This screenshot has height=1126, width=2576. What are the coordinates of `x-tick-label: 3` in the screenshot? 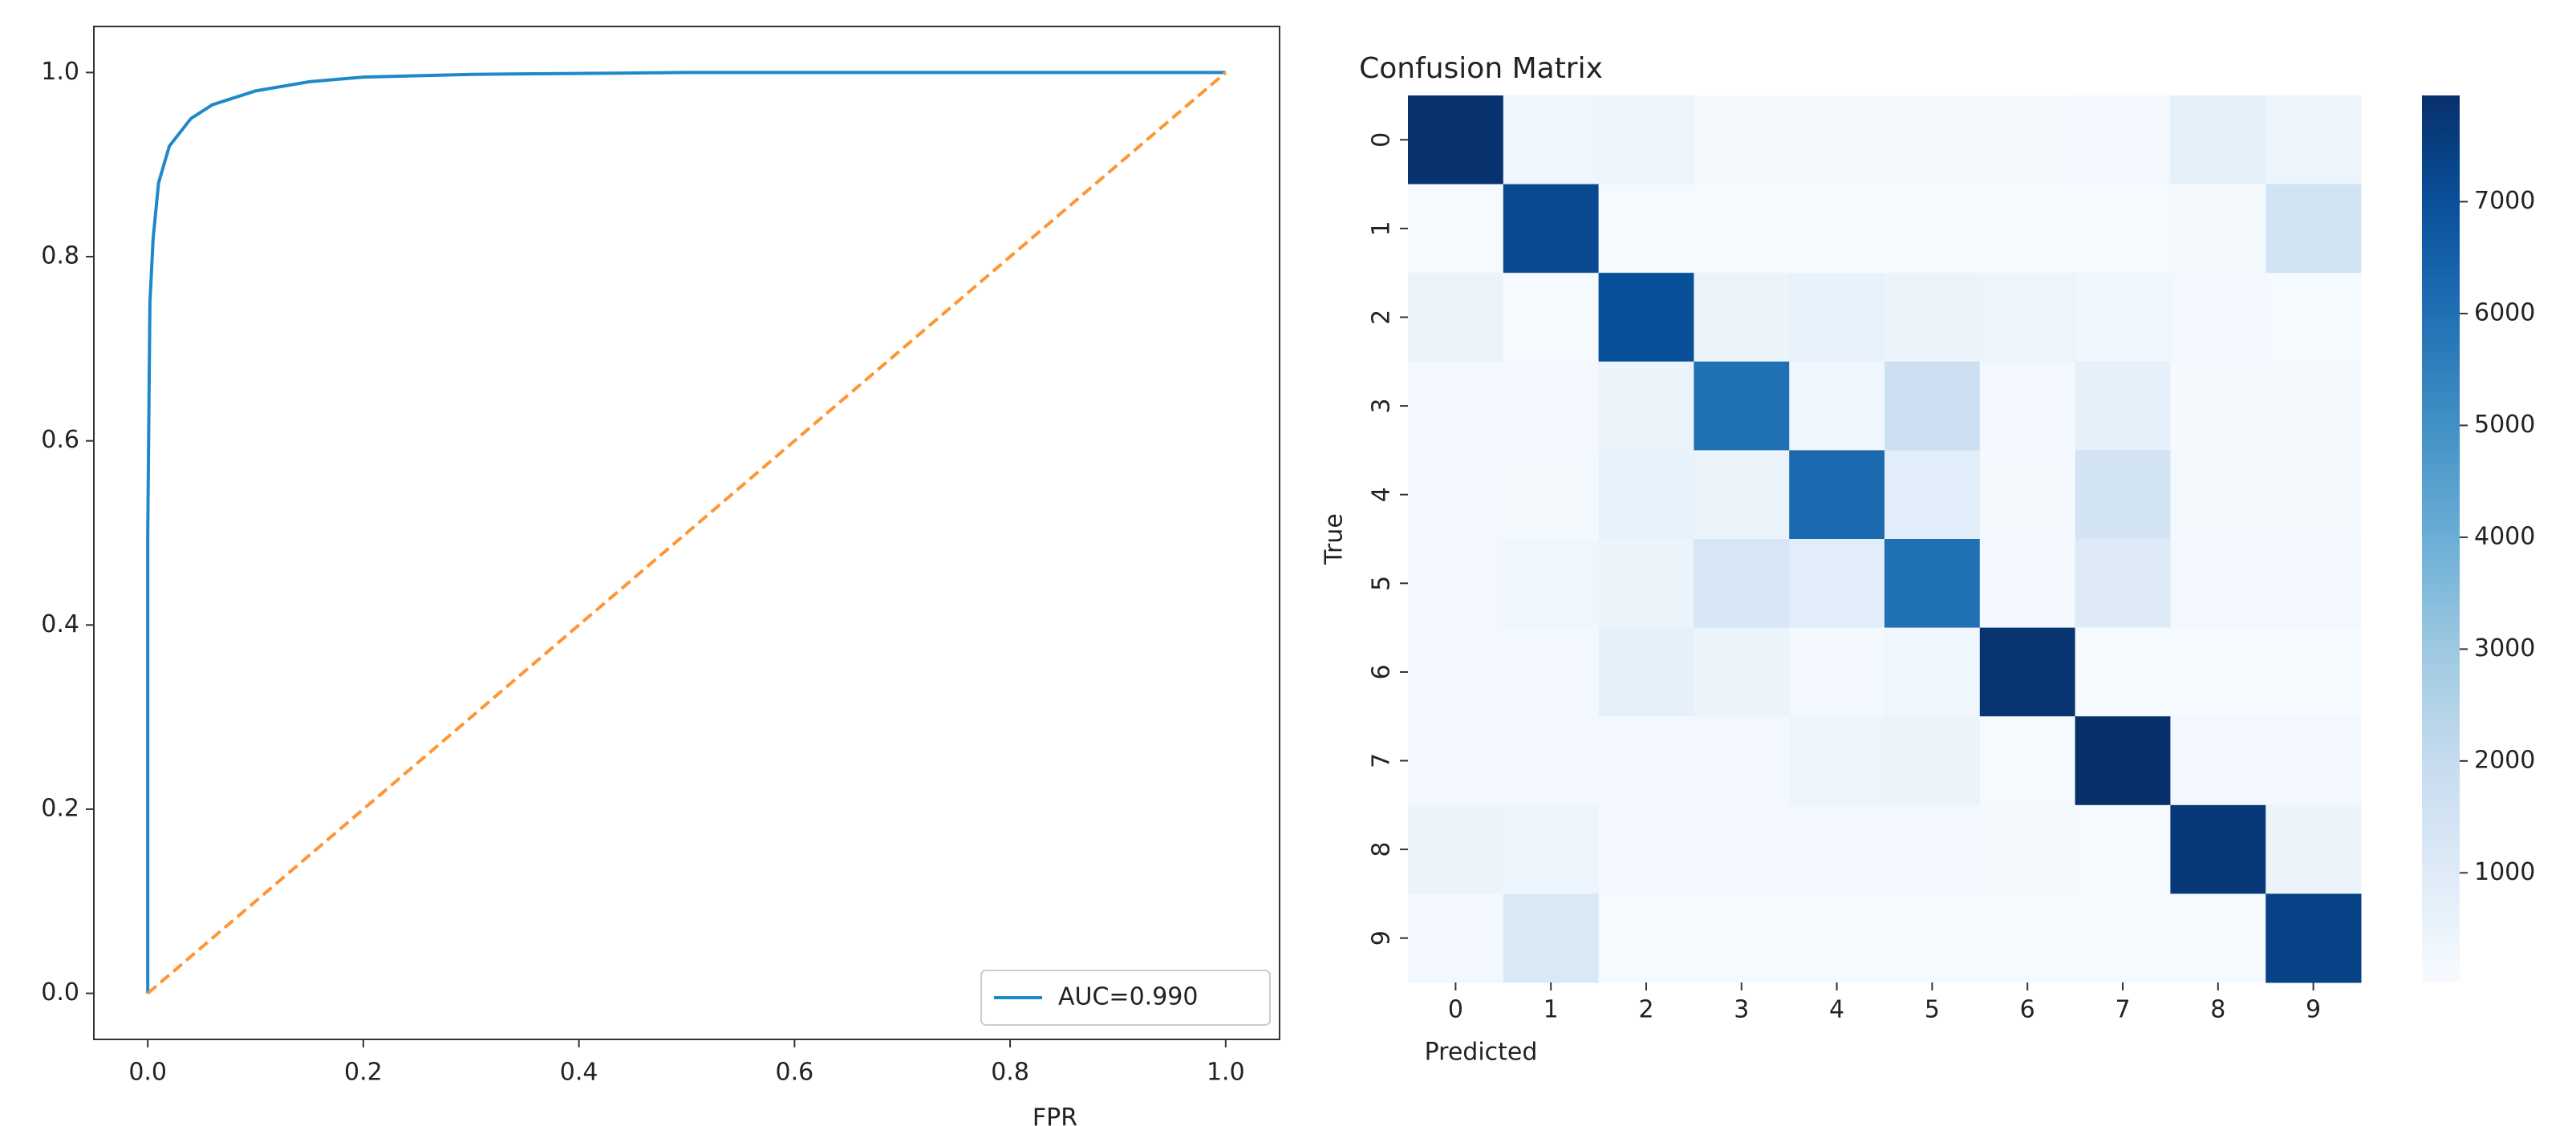 It's located at (1741, 1010).